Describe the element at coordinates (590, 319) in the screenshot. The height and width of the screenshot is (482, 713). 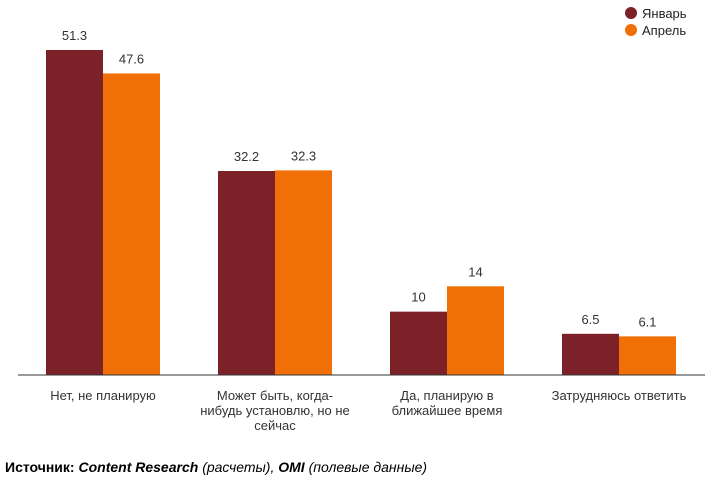
I see `value-label-january-3: 6.5` at that location.